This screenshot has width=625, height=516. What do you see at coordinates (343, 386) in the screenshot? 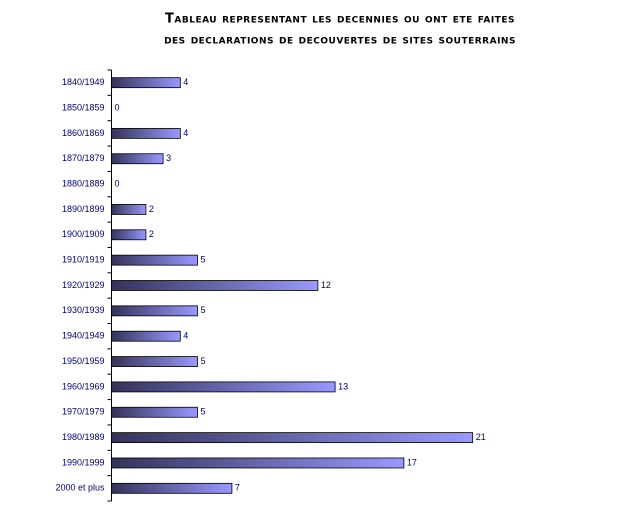
I see `value-label: 13` at bounding box center [343, 386].